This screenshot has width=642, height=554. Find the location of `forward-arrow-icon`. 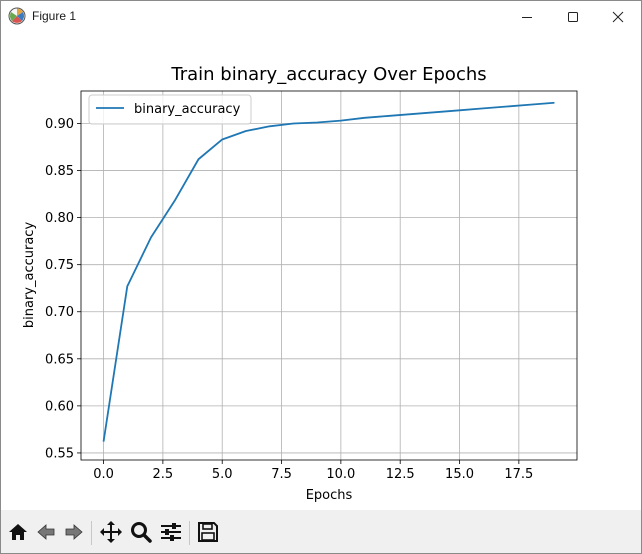

forward-arrow-icon is located at coordinates (74, 532).